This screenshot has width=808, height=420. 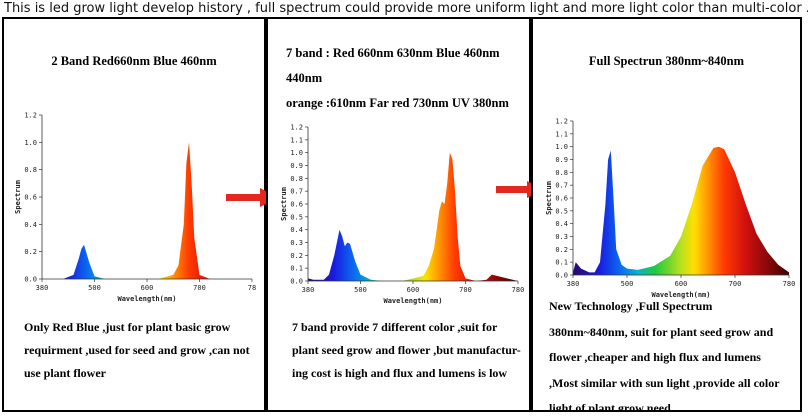 What do you see at coordinates (655, 357) in the screenshot?
I see `description-line: flower ,cheaper and high flux and lumens` at bounding box center [655, 357].